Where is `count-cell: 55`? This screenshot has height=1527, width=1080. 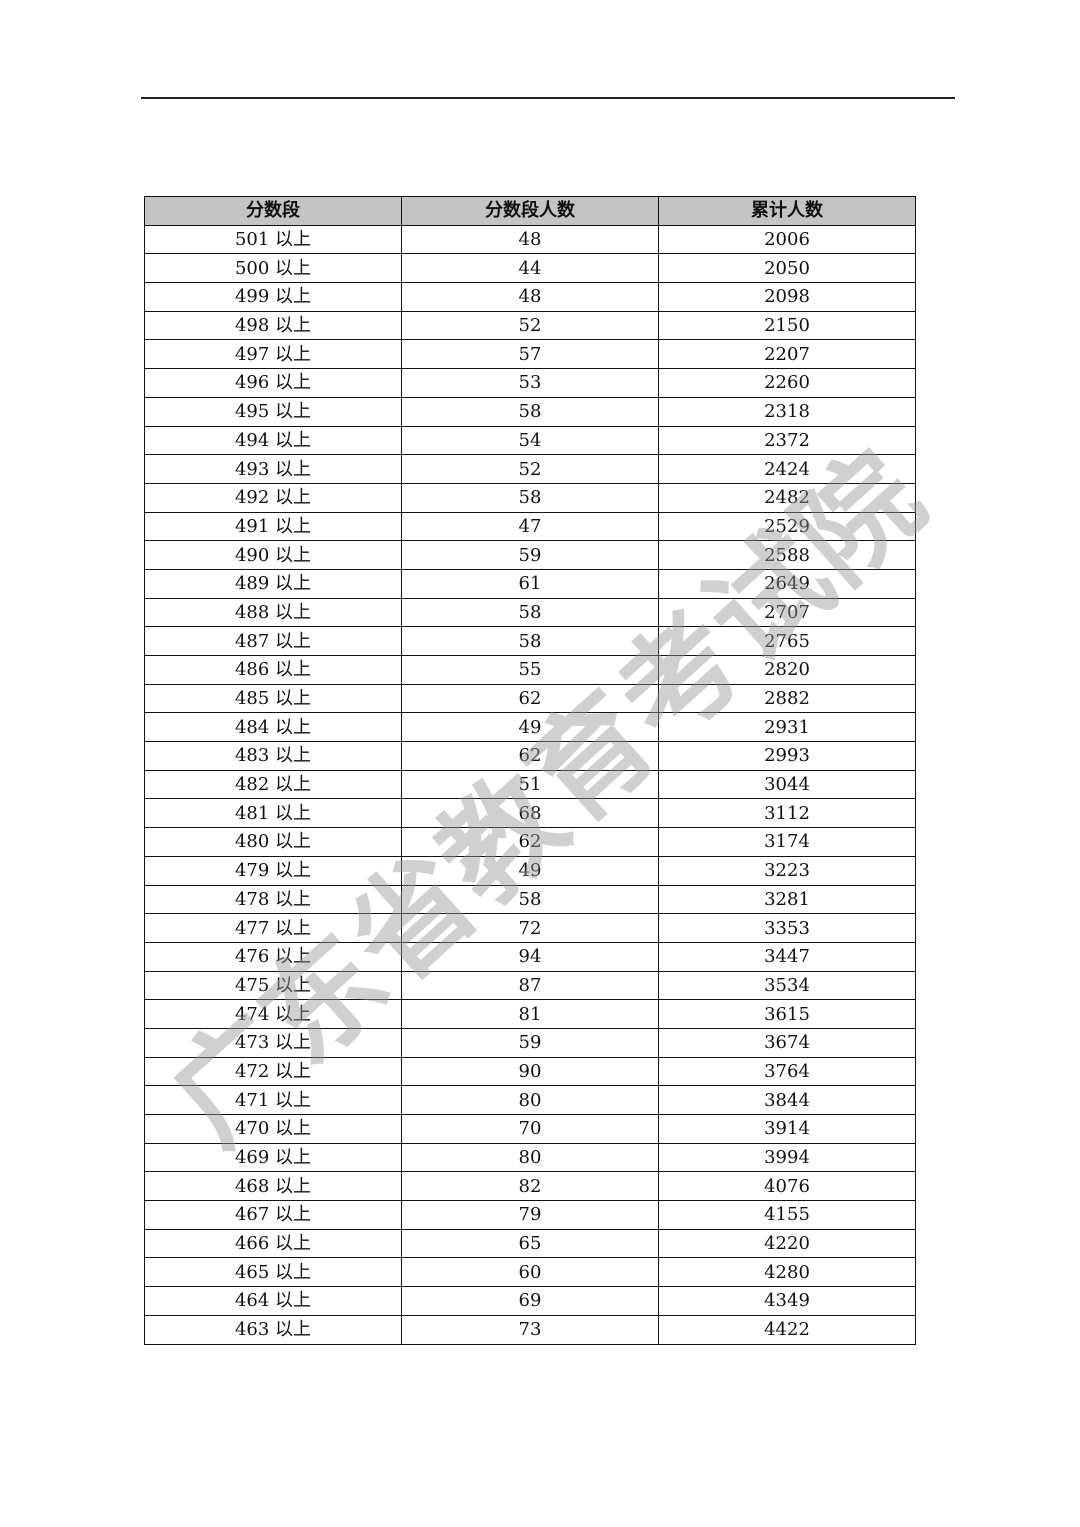
count-cell: 55 is located at coordinates (530, 670).